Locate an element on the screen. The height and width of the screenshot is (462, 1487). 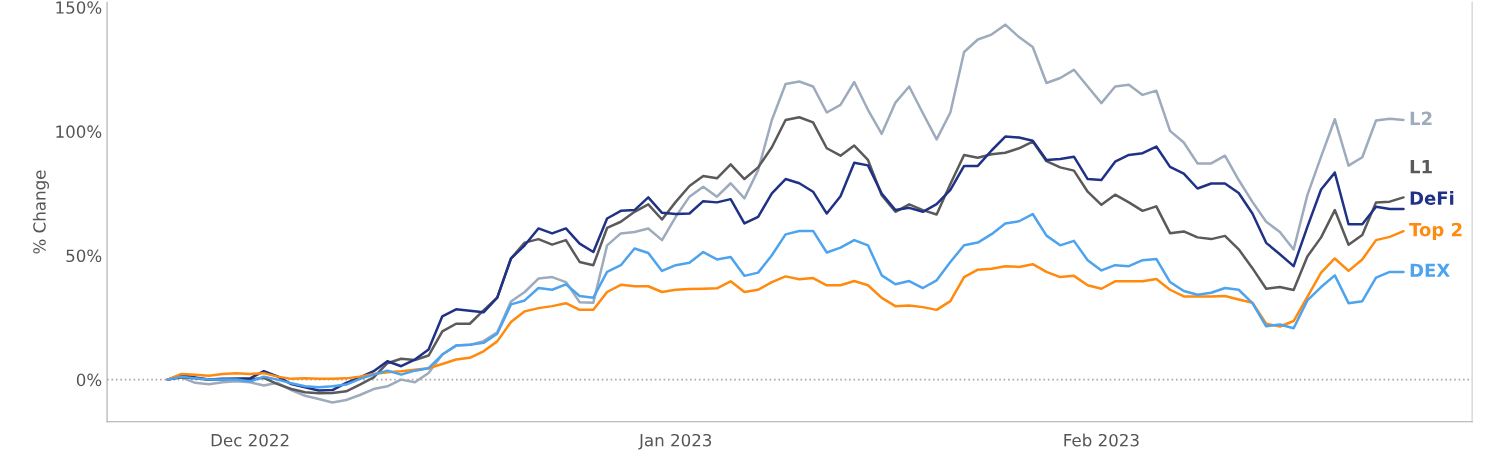
series-label: DeFi is located at coordinates (1432, 197).